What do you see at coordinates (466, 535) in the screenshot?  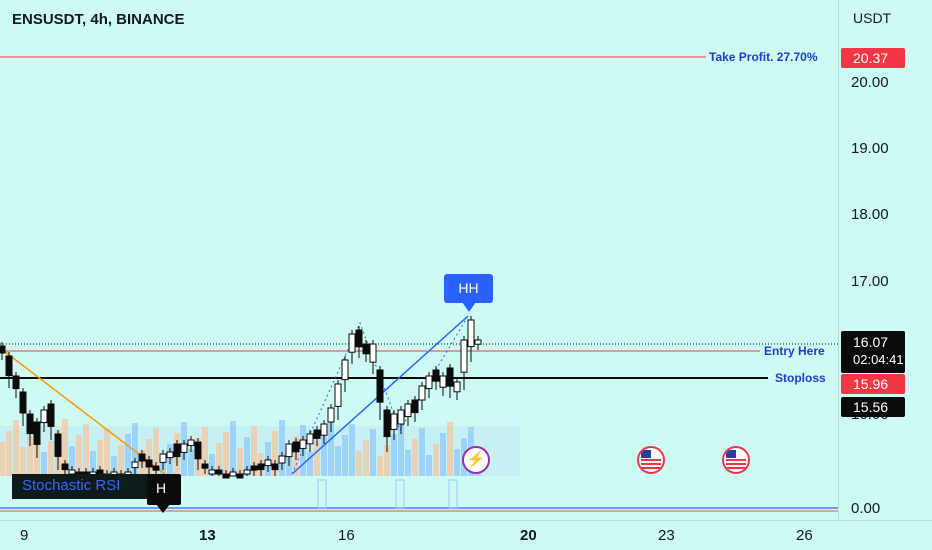 I see `time-axis: 9 13 16 20 23 26` at bounding box center [466, 535].